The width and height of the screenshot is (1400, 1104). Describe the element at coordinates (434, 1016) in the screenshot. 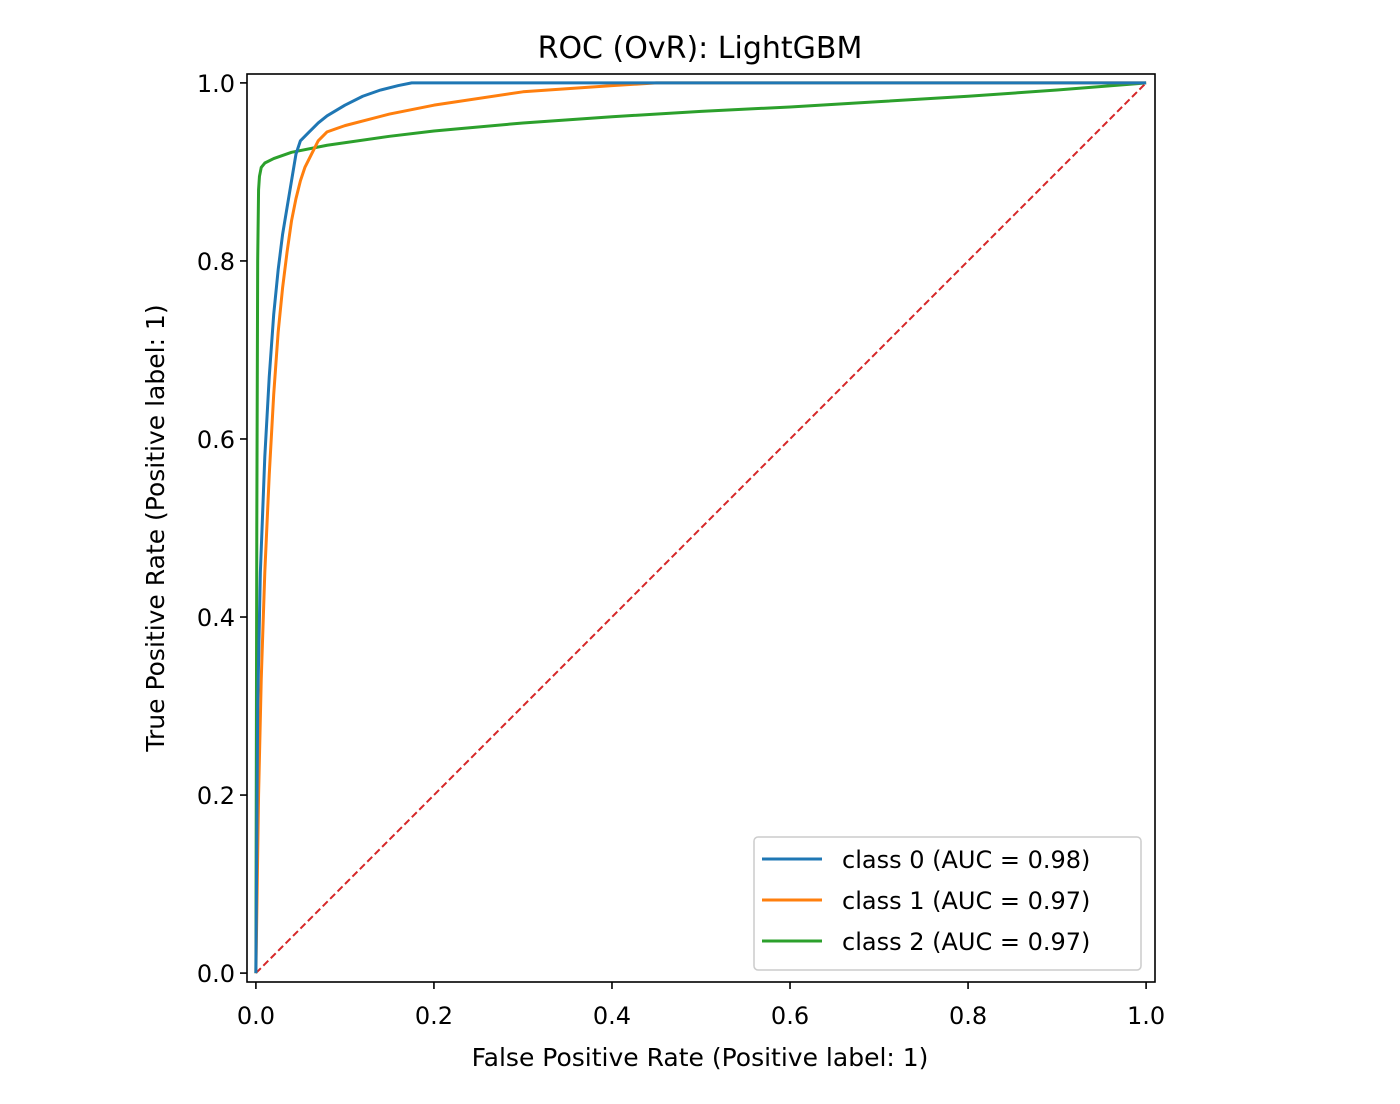

I see `x-tick-label: 0.2` at that location.